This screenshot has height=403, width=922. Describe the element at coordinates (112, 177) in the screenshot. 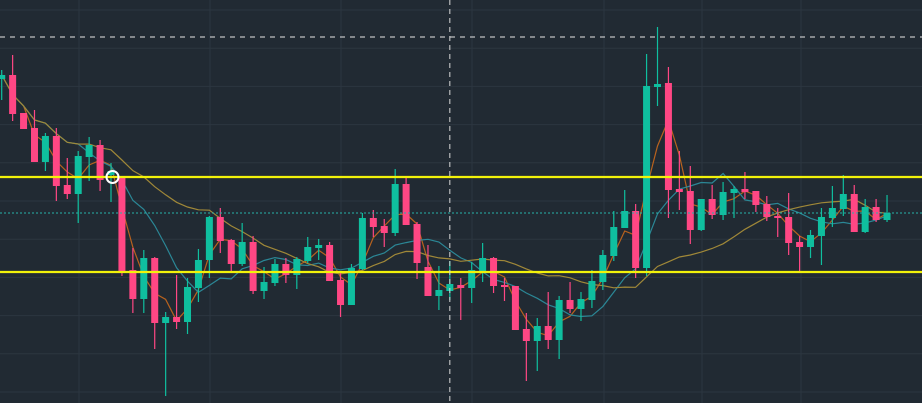

I see `anchor-point-handle` at that location.